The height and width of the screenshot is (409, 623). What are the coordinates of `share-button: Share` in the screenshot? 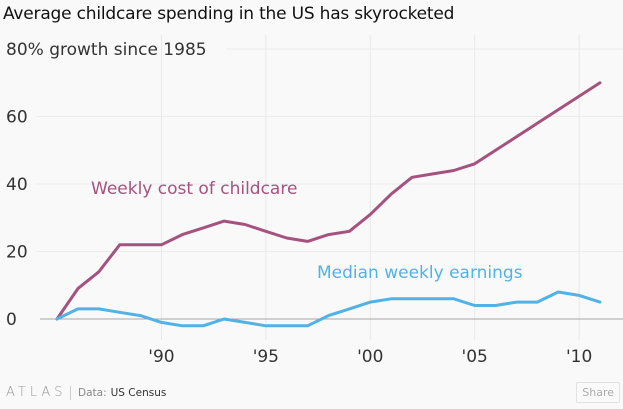 It's located at (598, 392).